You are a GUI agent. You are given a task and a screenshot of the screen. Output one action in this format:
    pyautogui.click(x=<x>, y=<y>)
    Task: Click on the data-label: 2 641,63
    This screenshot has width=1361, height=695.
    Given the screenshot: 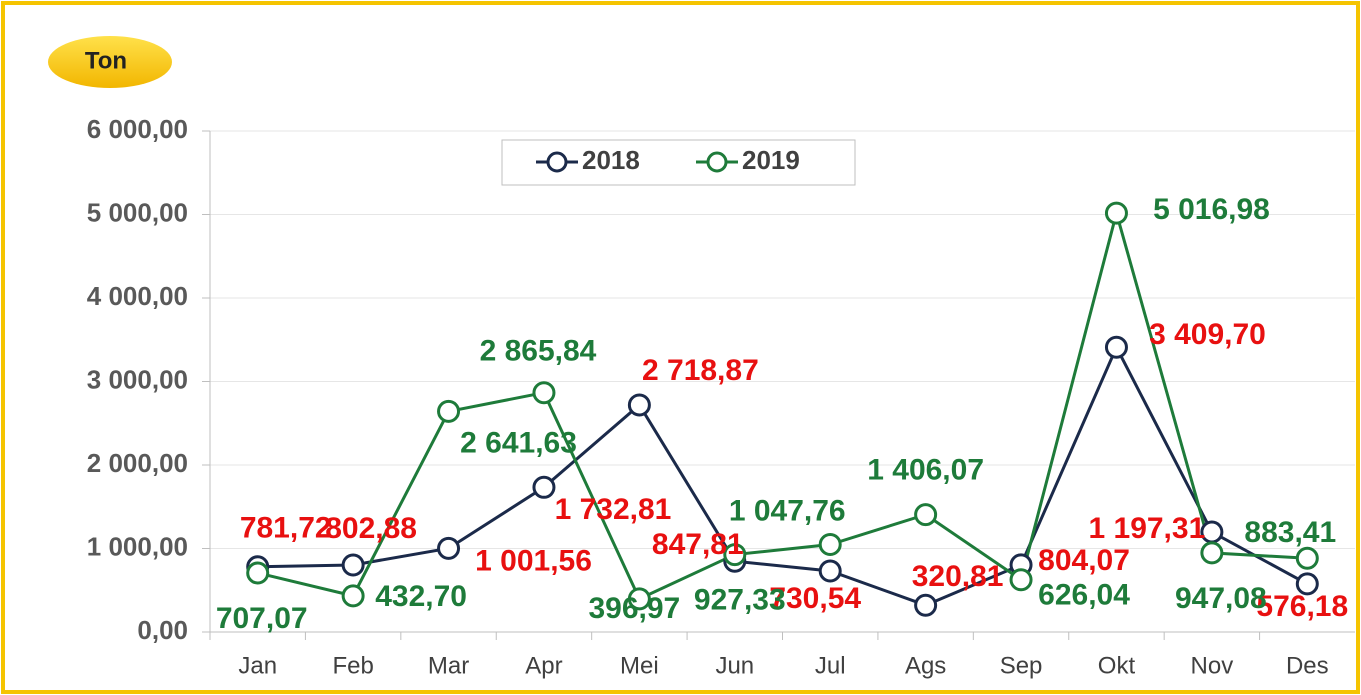 What is the action you would take?
    pyautogui.click(x=518, y=442)
    